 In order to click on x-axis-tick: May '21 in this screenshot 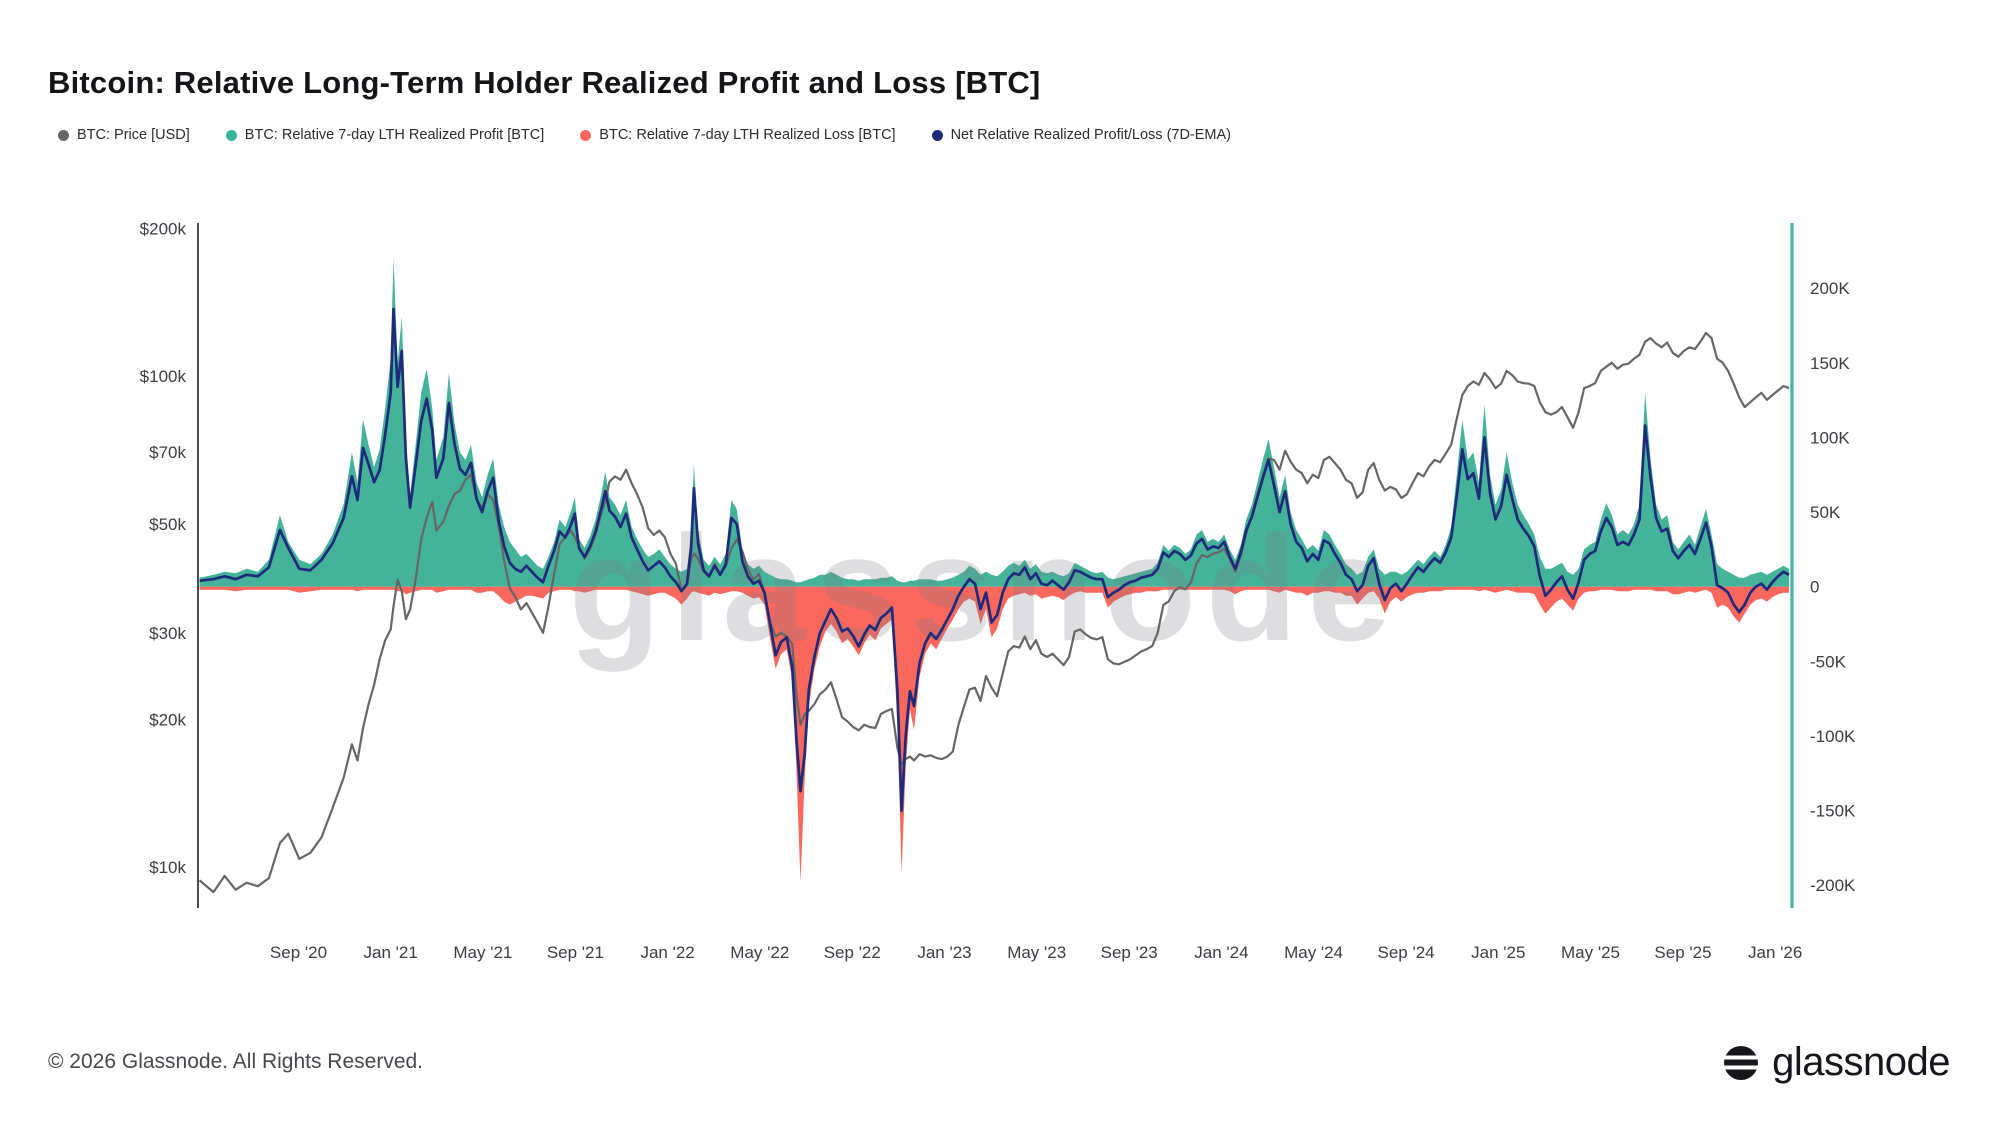, I will do `click(482, 952)`.